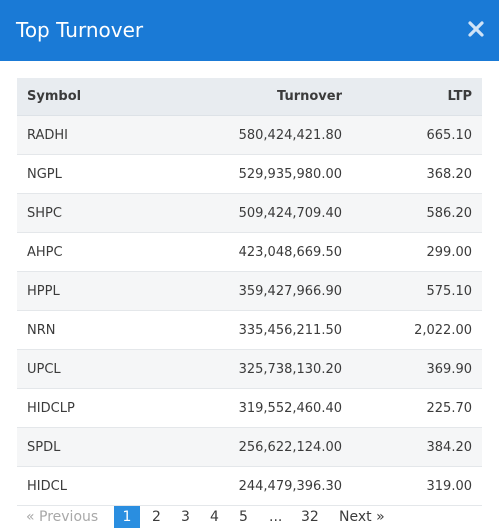  What do you see at coordinates (417, 330) in the screenshot?
I see `cell-ltp: 2,022.00` at bounding box center [417, 330].